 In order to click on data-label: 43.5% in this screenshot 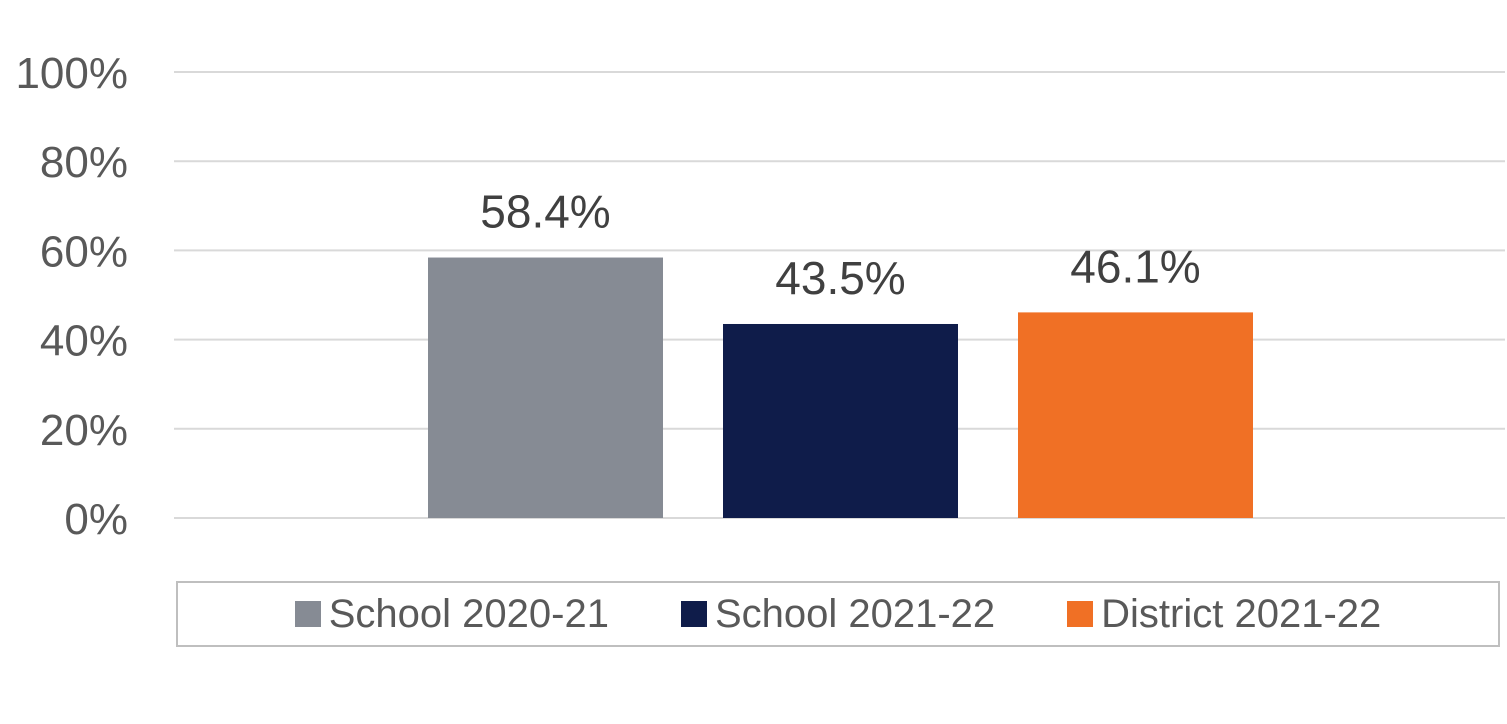, I will do `click(840, 278)`.